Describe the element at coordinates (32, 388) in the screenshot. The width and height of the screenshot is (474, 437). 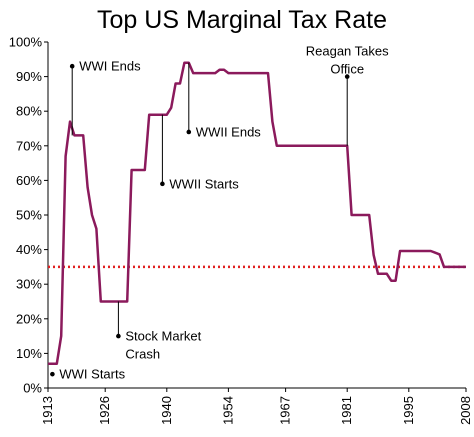
I see `y-tick-label: 0%` at that location.